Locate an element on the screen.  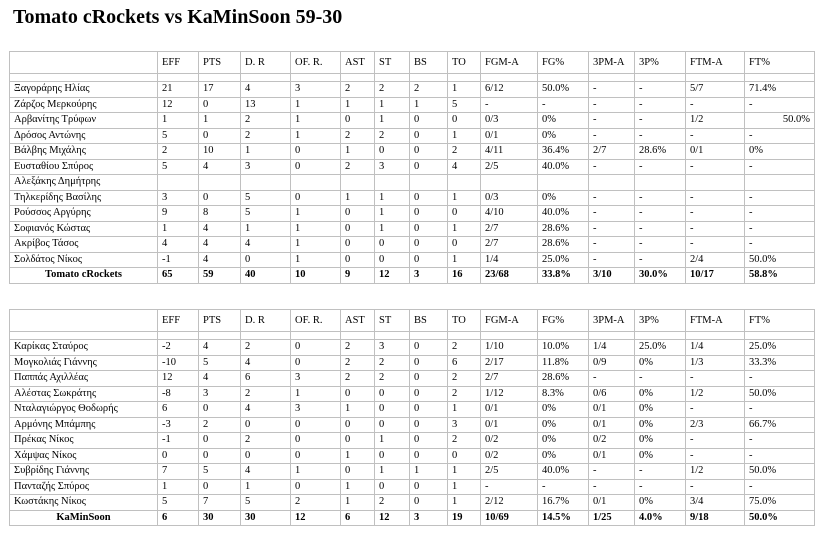
stat-cell: 8 is located at coordinates (219, 213).